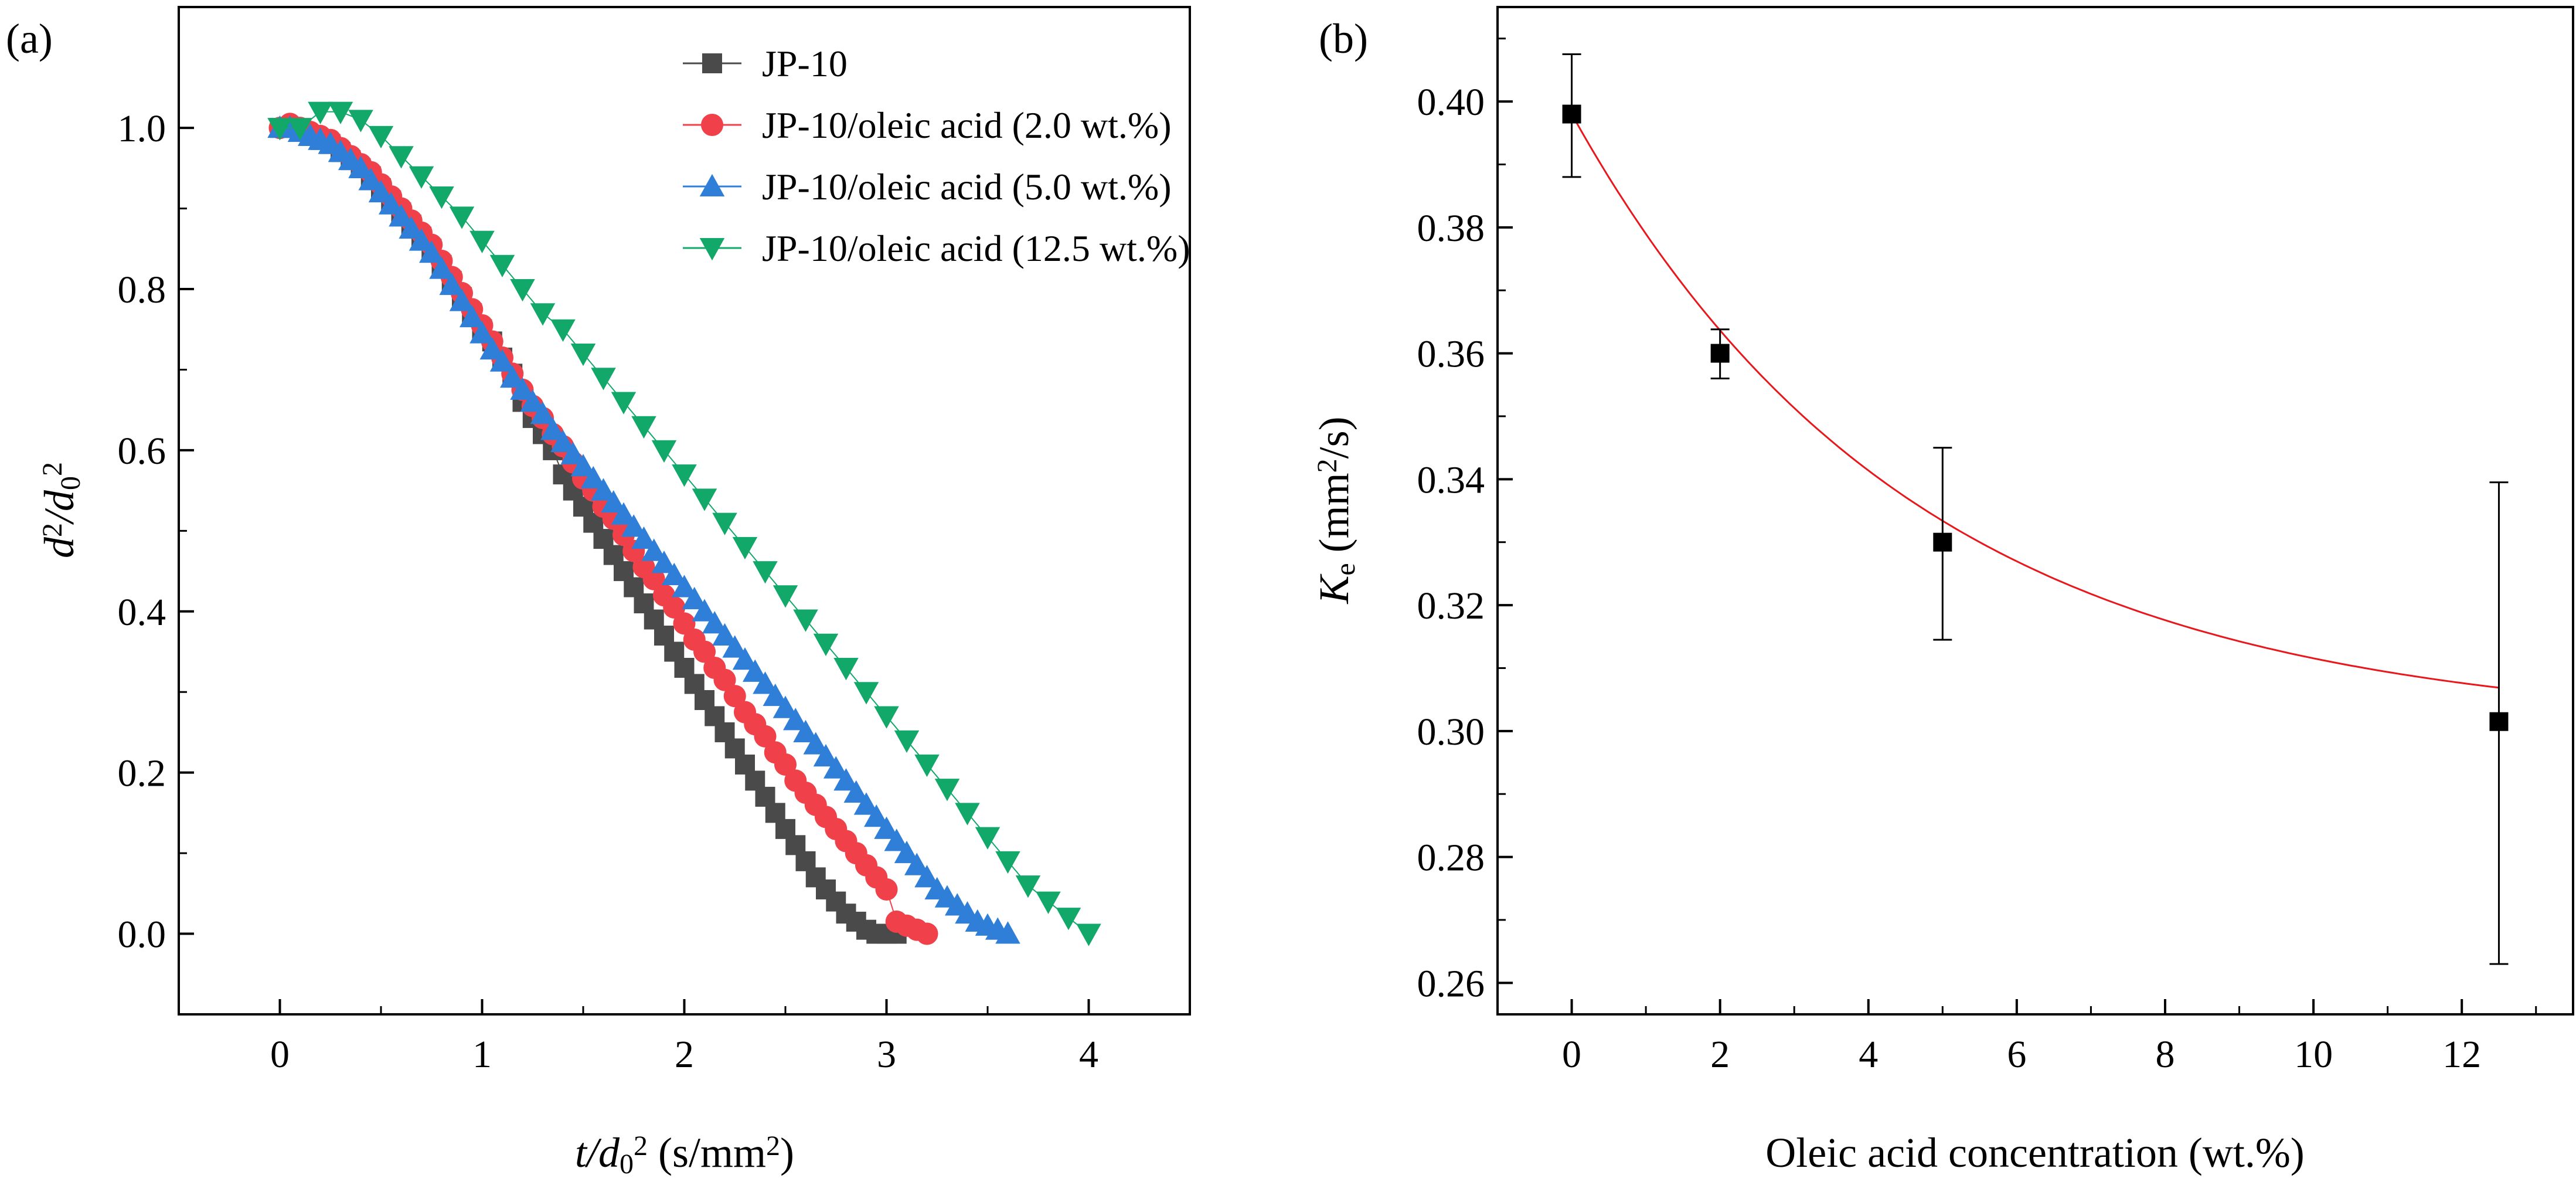 The image size is (2576, 1192). What do you see at coordinates (482, 1054) in the screenshot?
I see `x-tick-label: 1` at bounding box center [482, 1054].